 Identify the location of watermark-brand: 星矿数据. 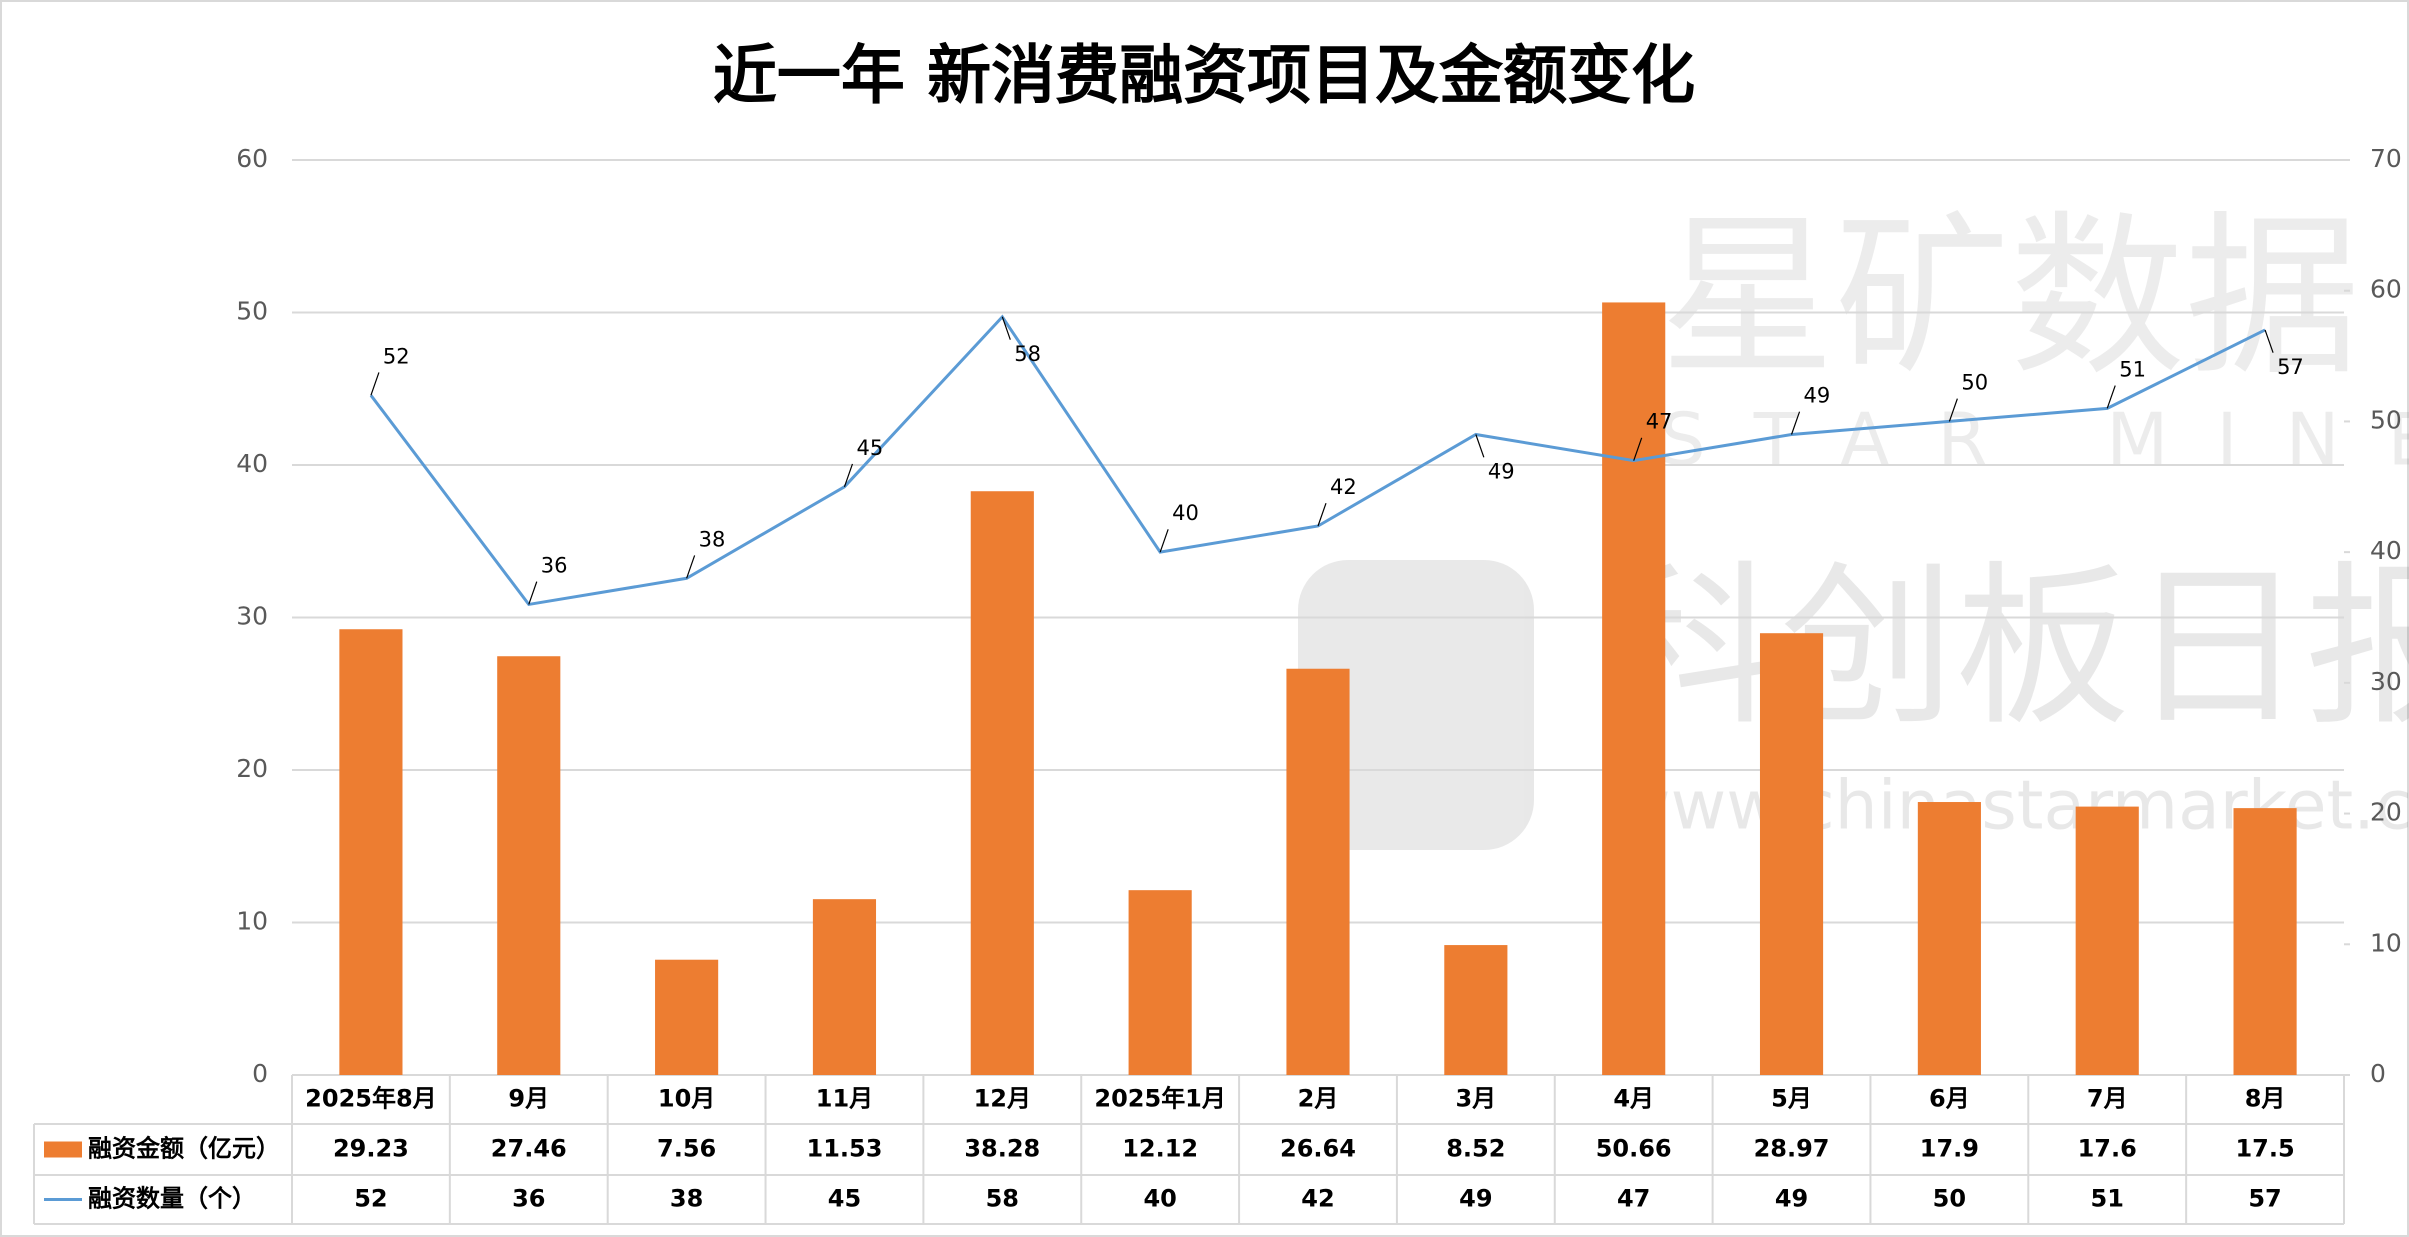
(2010, 298).